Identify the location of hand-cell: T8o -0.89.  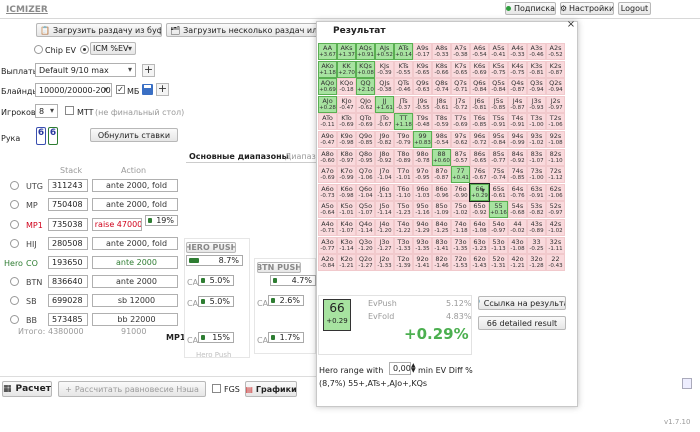
(403, 157).